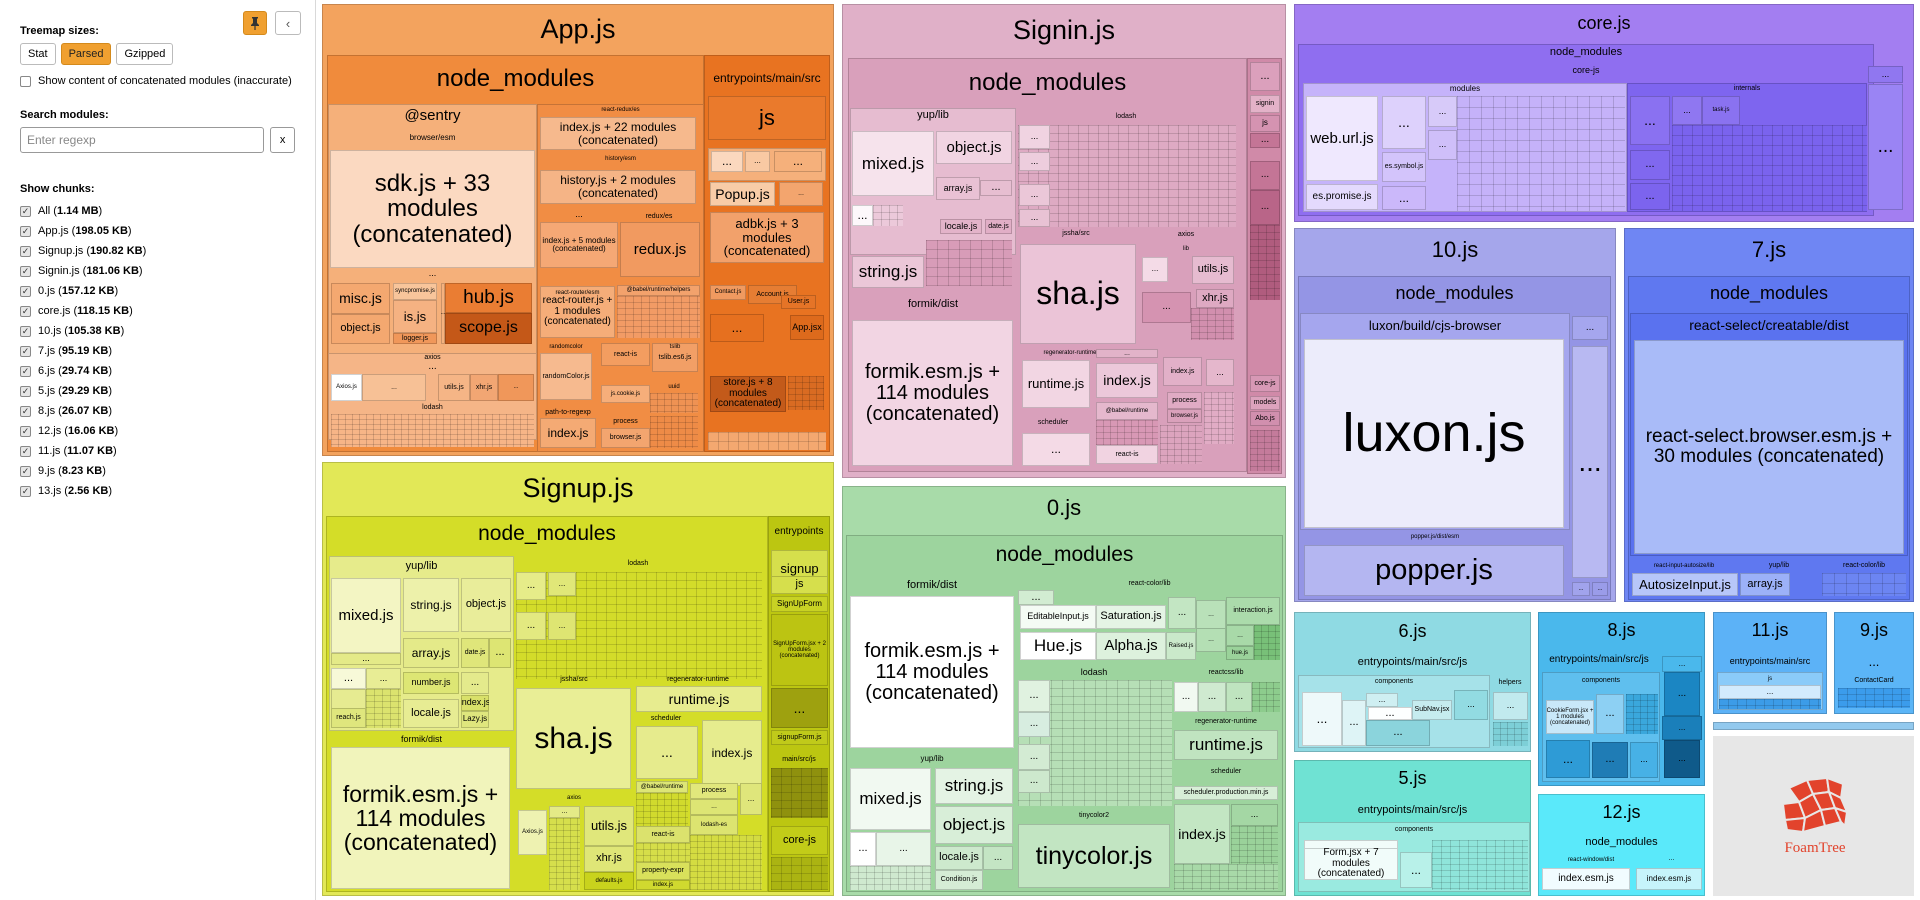  Describe the element at coordinates (255, 23) in the screenshot. I see `pin-sidebar-button` at that location.